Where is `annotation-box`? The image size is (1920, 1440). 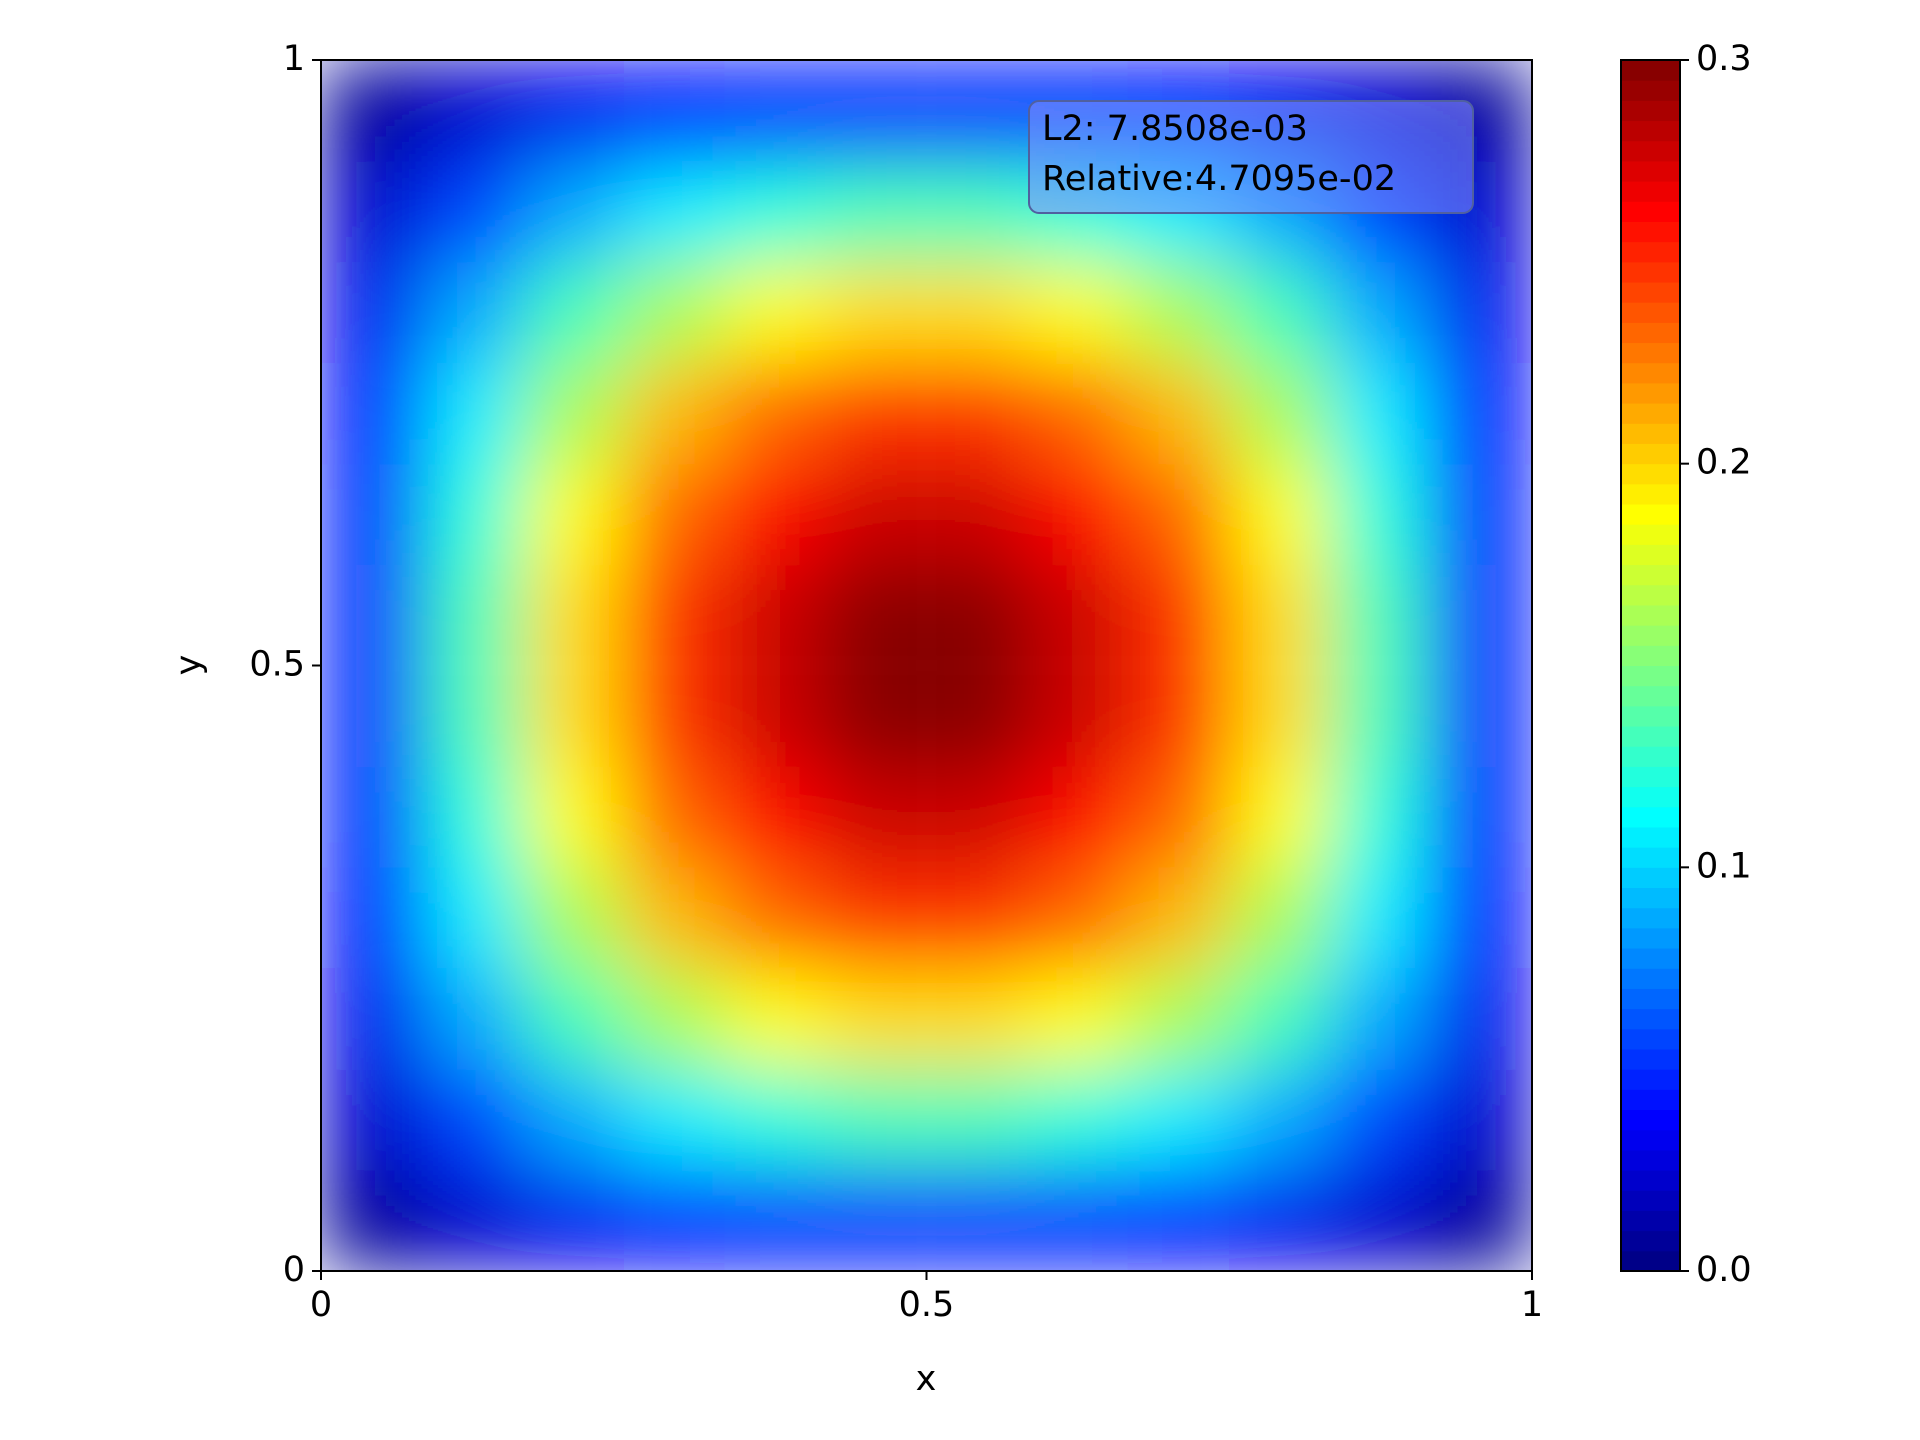 annotation-box is located at coordinates (1251, 157).